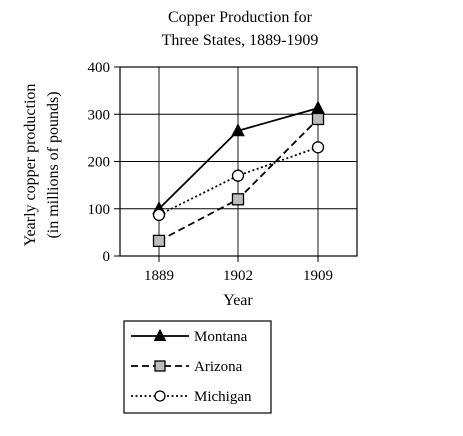  I want to click on series-line-michigan, so click(238, 181).